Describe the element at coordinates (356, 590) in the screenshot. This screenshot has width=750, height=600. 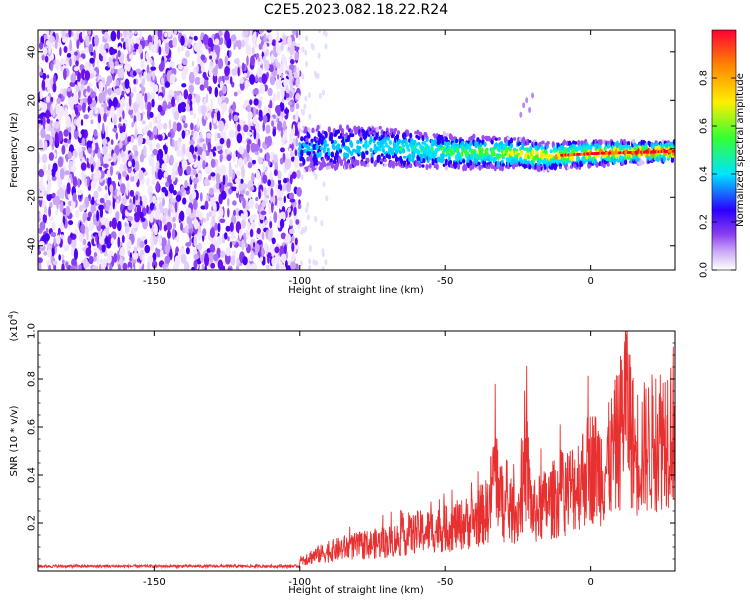
I see `snr-x-axis-label: Height of straight line (km)` at that location.